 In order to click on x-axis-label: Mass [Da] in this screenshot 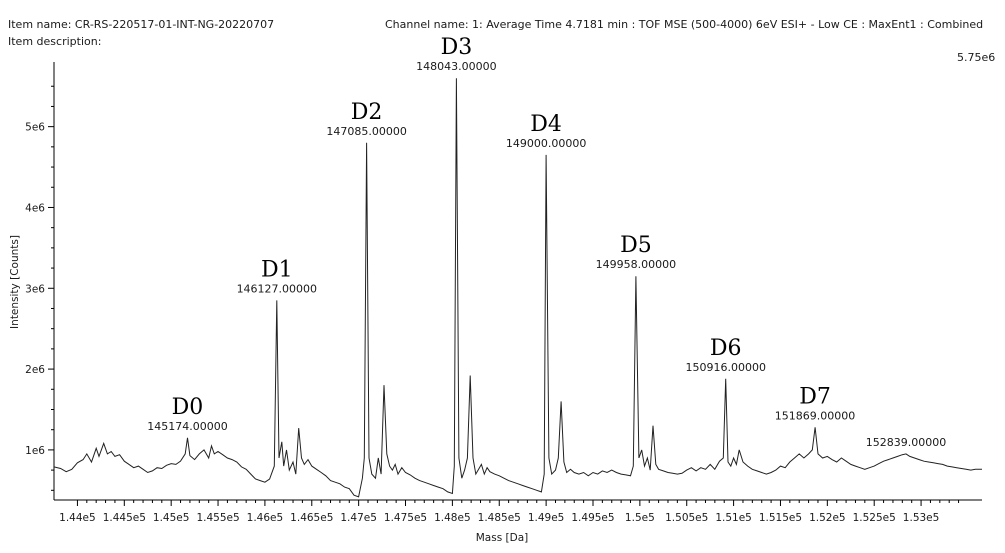, I will do `click(502, 538)`.